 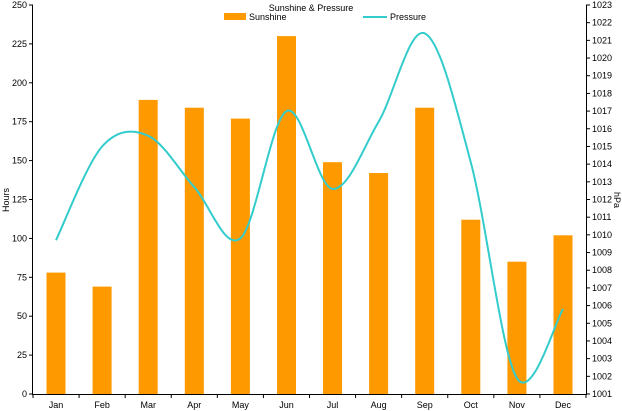 What do you see at coordinates (19, 238) in the screenshot?
I see `y-tick-label: 100` at bounding box center [19, 238].